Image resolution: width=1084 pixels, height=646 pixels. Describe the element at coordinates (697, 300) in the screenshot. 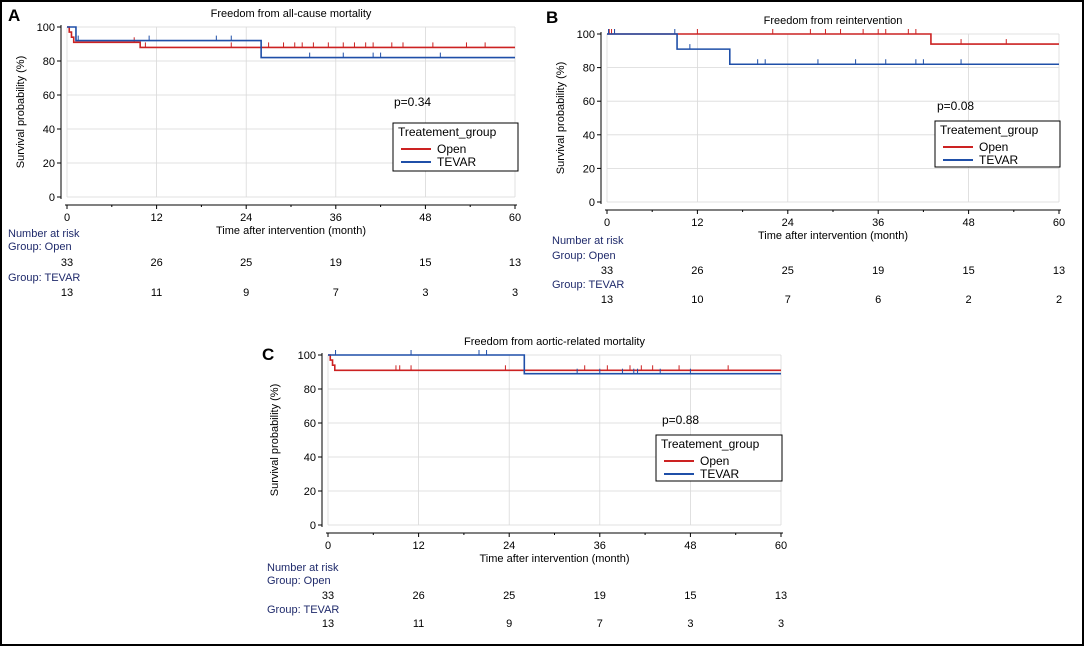

I see `risk-count: 10` at that location.